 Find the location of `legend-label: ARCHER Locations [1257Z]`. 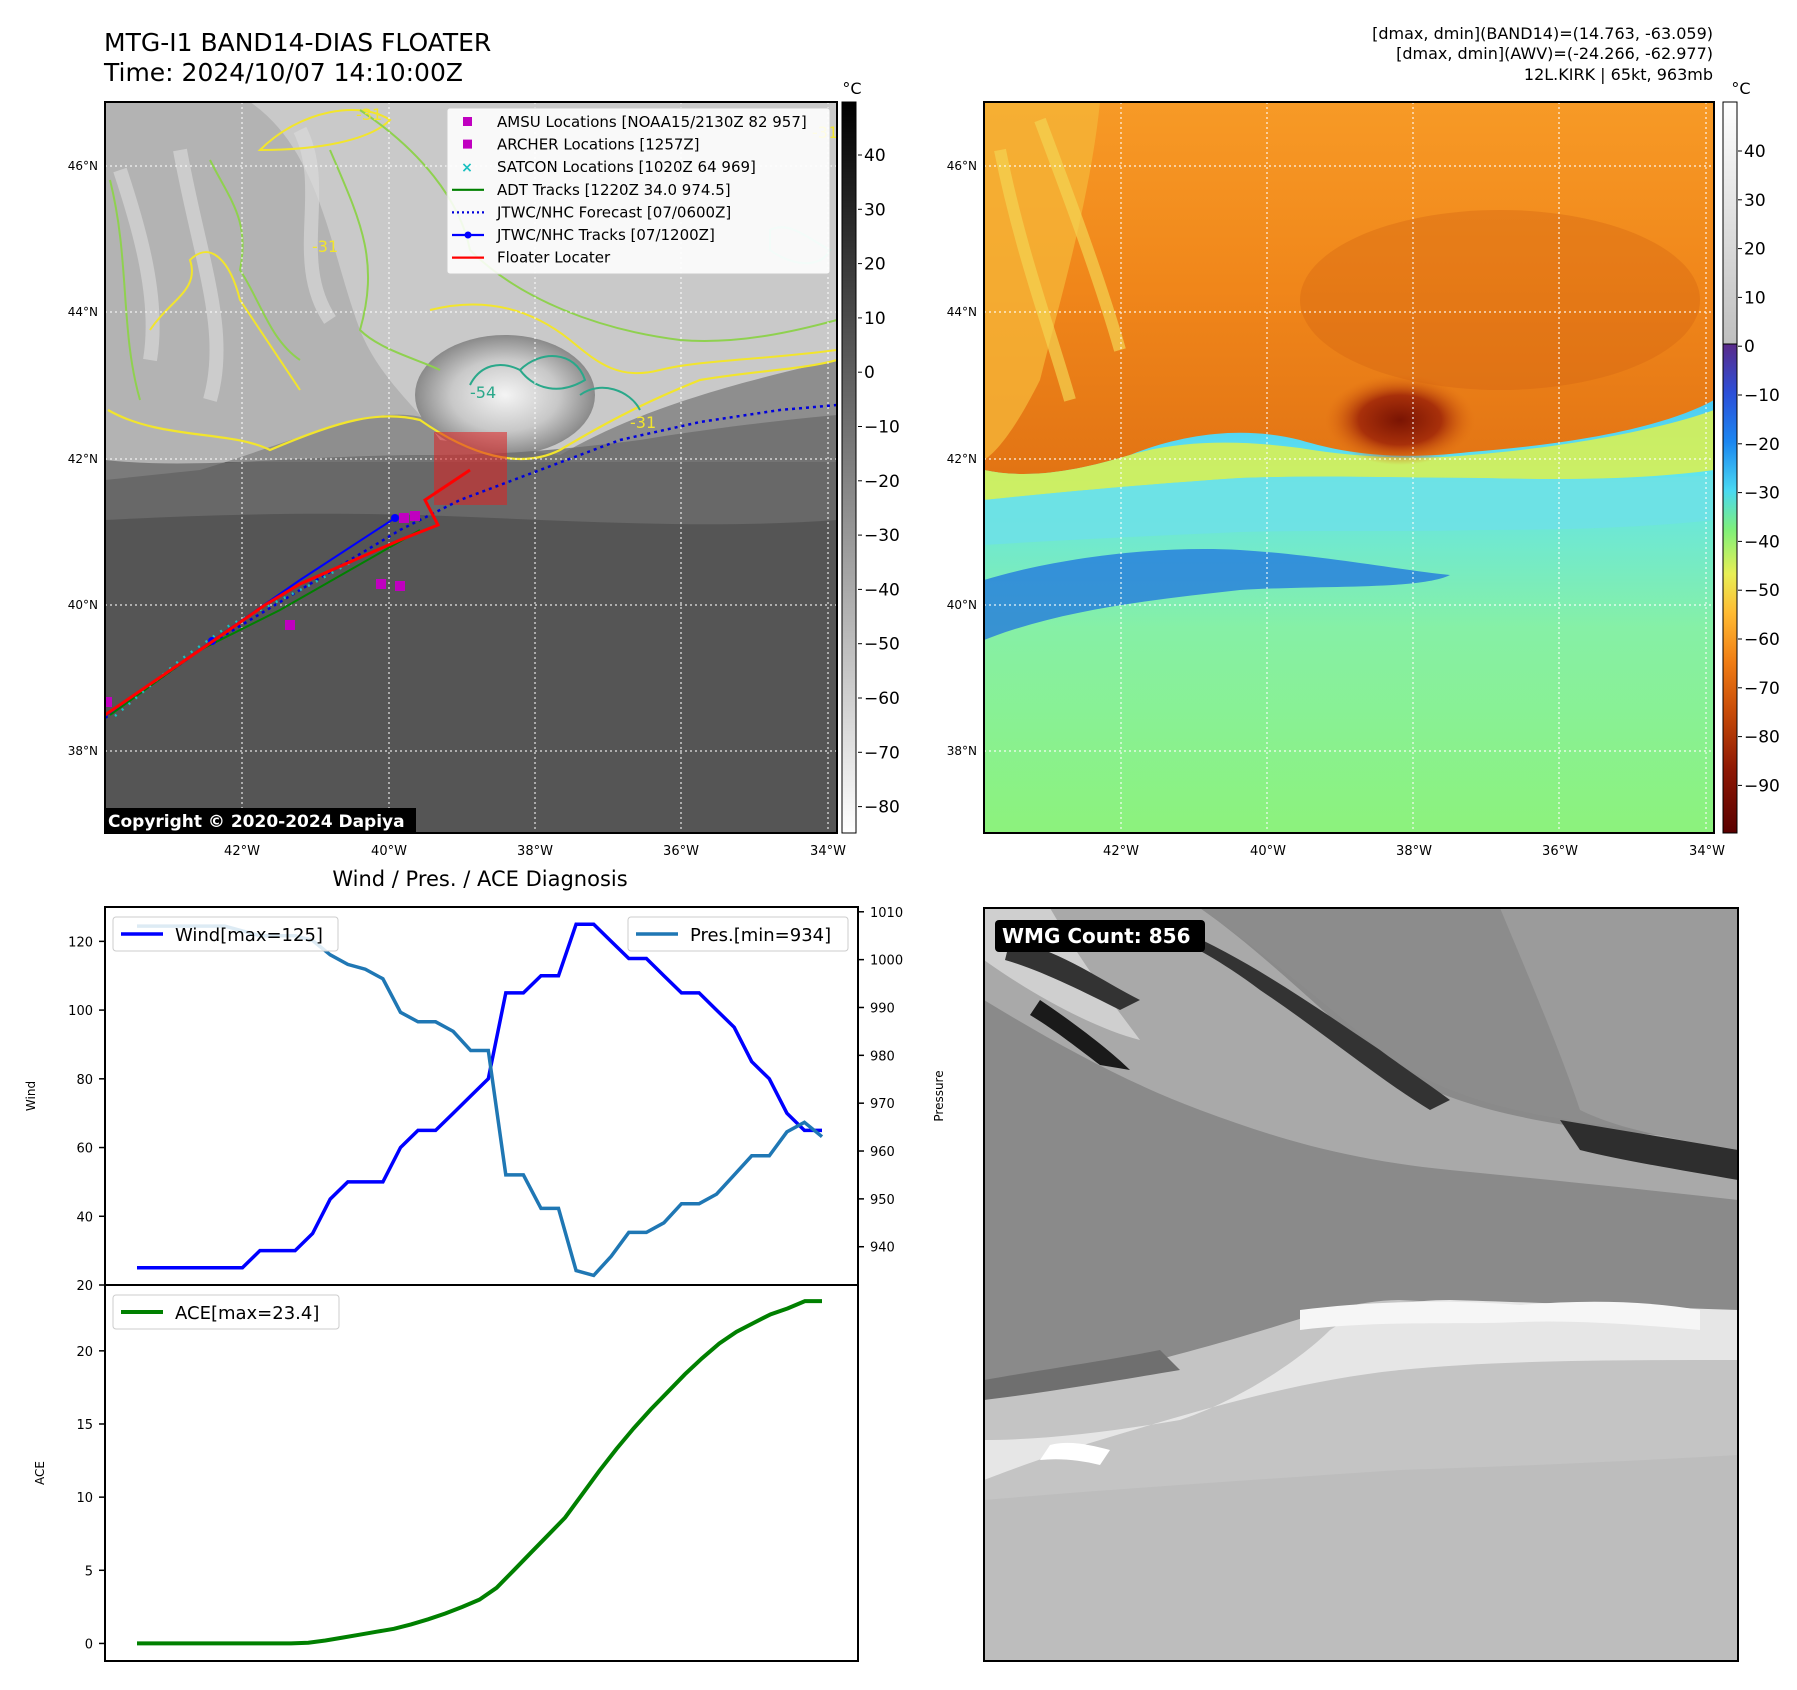

legend-label: ARCHER Locations [1257Z] is located at coordinates (598, 145).